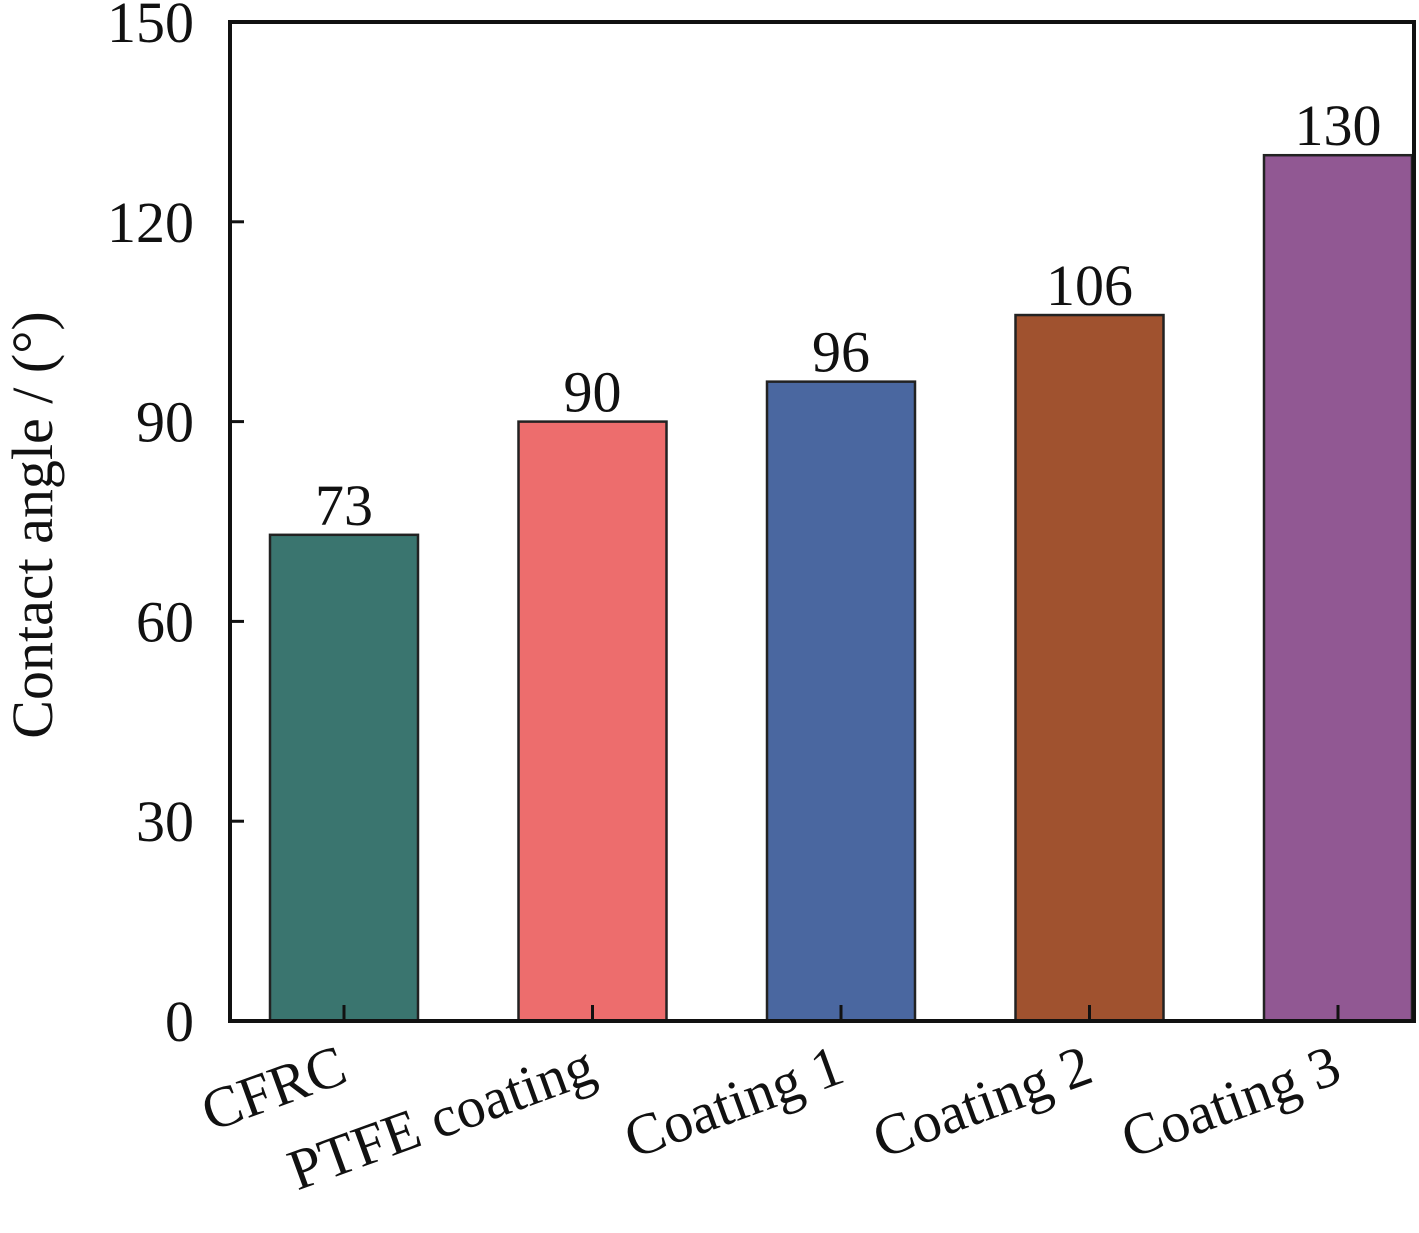  I want to click on y-tick-label: 0, so click(179, 1021).